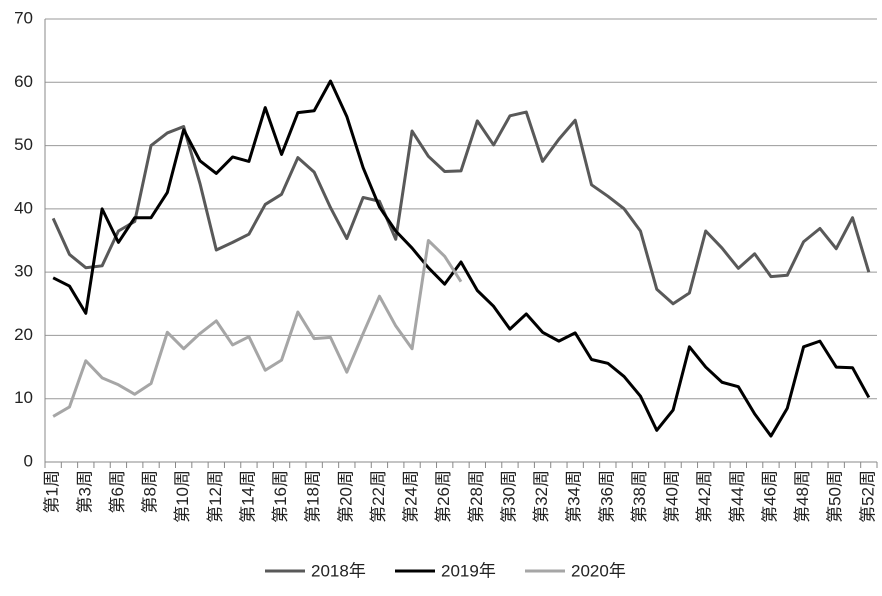  I want to click on x-tick-label: 第36周, so click(606, 496).